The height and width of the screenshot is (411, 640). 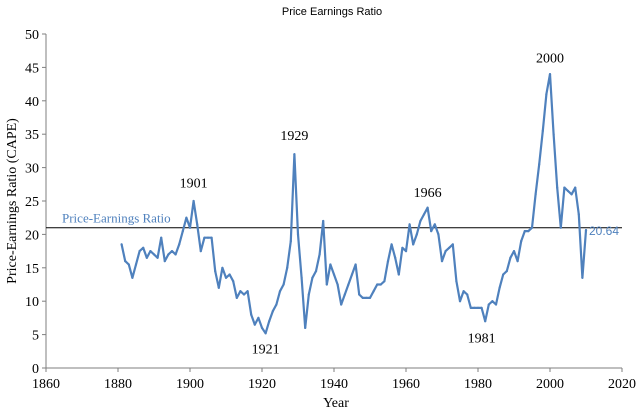 I want to click on x-tick-label: 1940, so click(x=334, y=384).